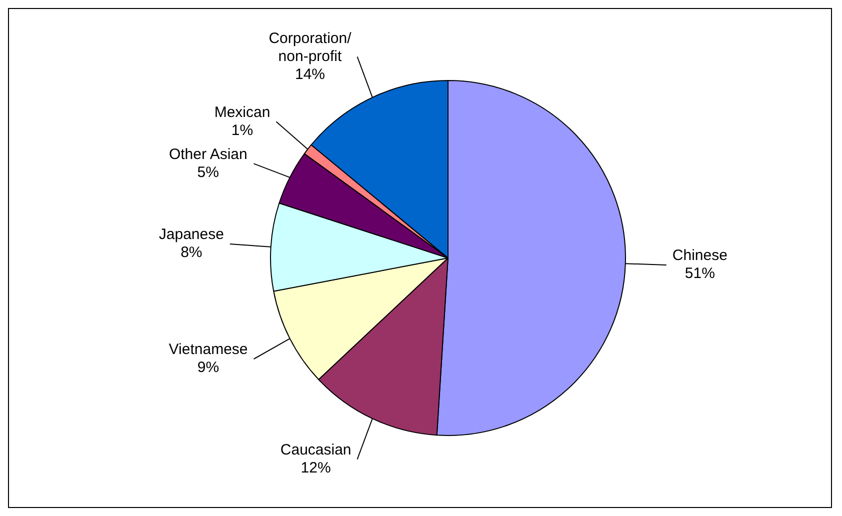 Image resolution: width=842 pixels, height=516 pixels. What do you see at coordinates (191, 235) in the screenshot?
I see `slice-label: Japanese` at bounding box center [191, 235].